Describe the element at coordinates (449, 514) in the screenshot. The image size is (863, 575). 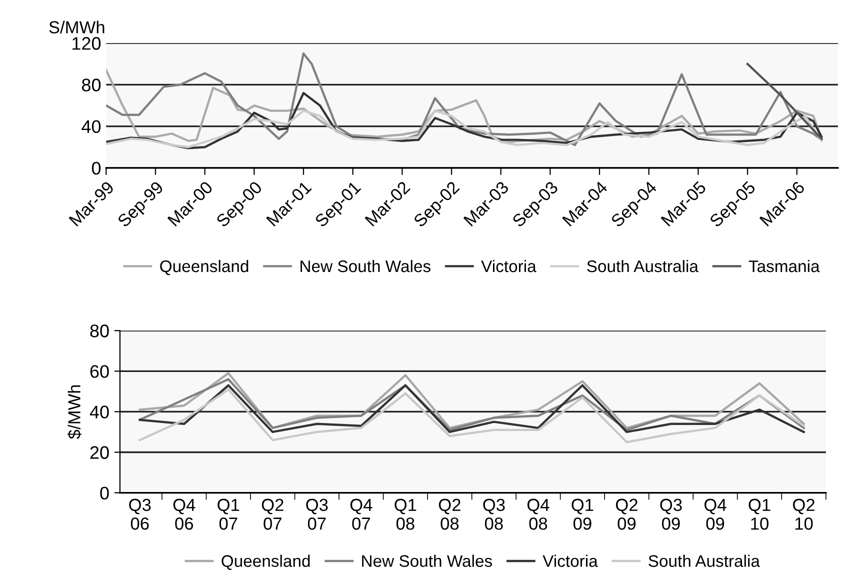
I see `x-tick-label: Q2 08` at that location.